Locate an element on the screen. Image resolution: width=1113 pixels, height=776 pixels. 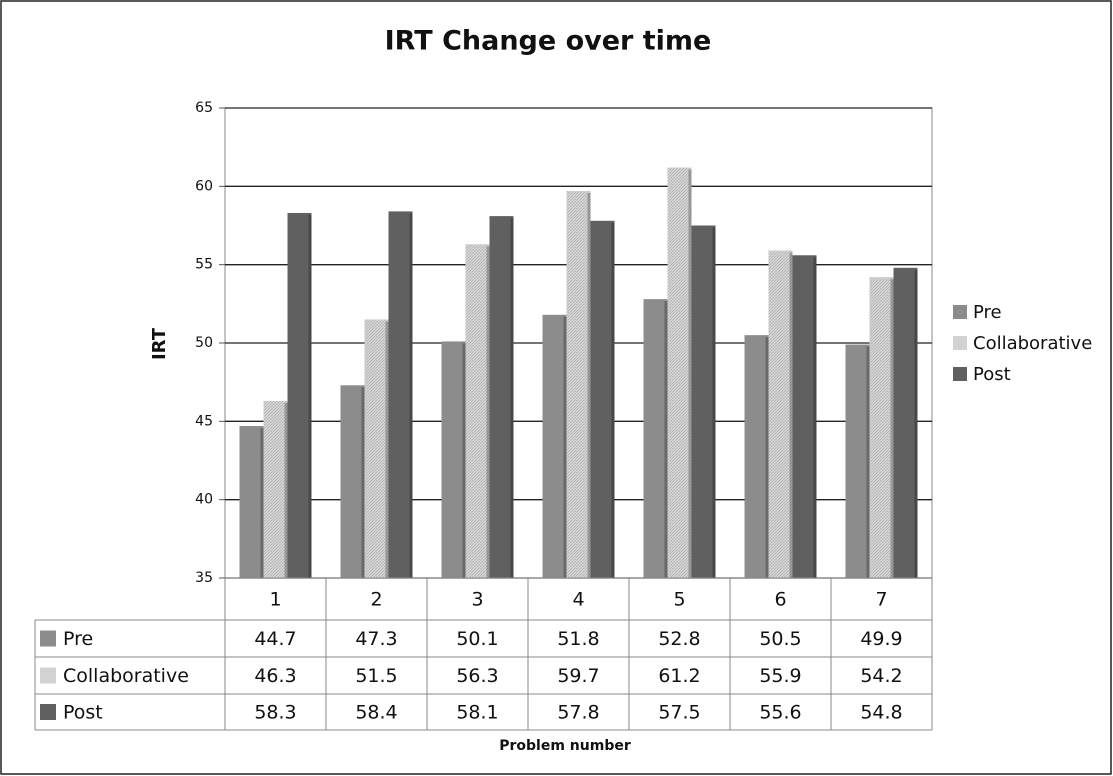
y-tick-label: 40 is located at coordinates (204, 500).